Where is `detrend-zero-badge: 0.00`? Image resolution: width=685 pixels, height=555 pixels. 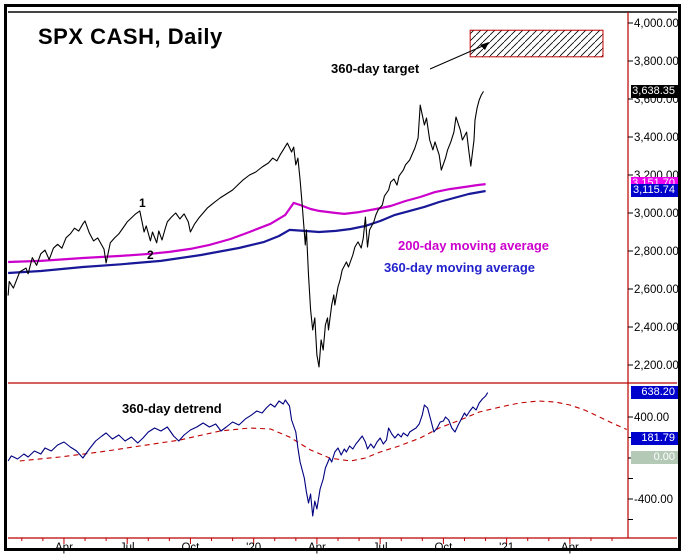 detrend-zero-badge: 0.00 is located at coordinates (654, 457).